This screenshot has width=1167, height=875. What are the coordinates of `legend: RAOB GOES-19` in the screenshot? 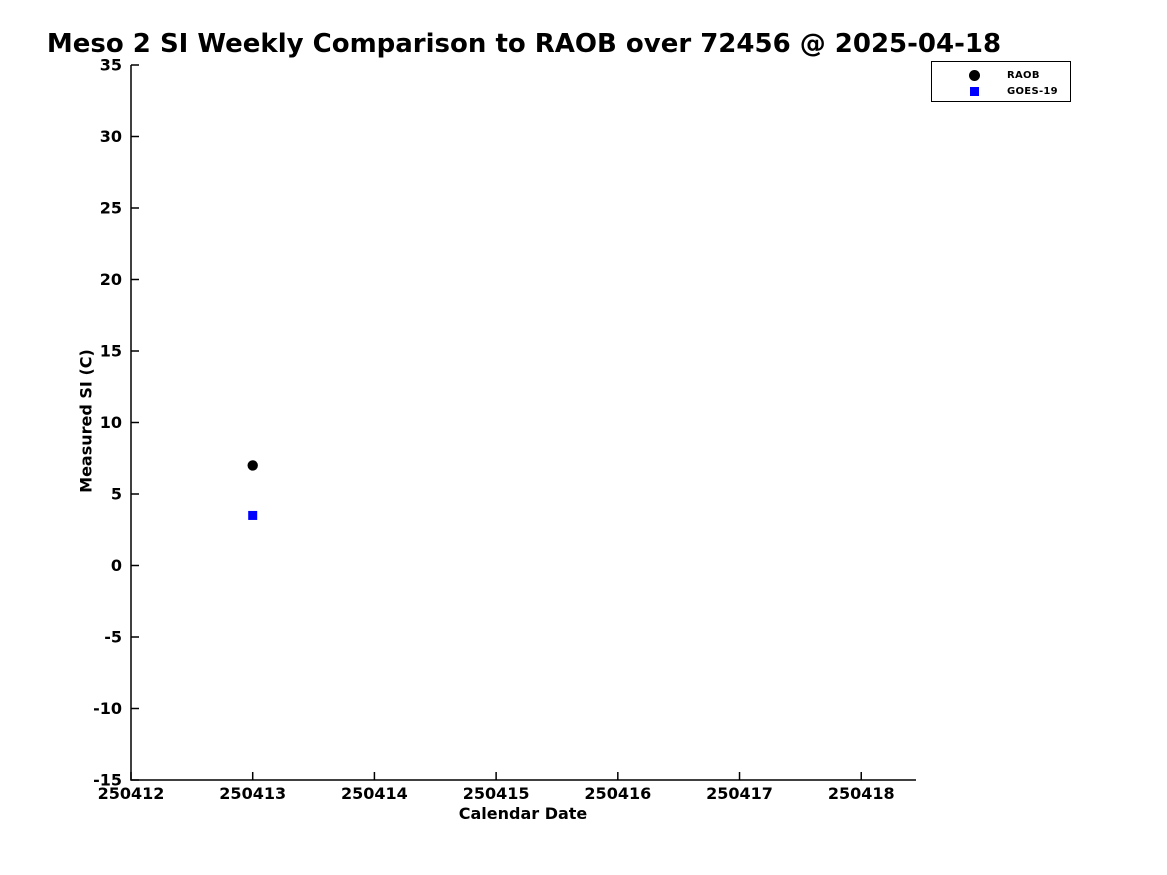 It's located at (1001, 81).